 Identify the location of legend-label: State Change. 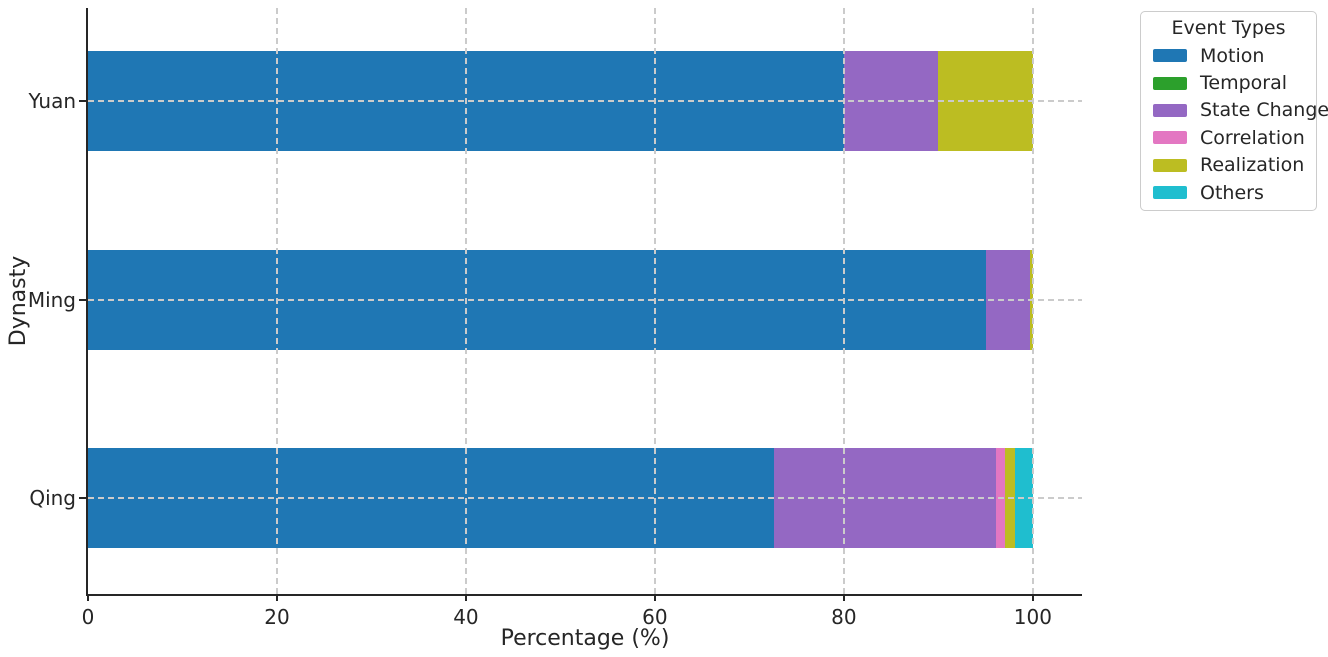
(1264, 110).